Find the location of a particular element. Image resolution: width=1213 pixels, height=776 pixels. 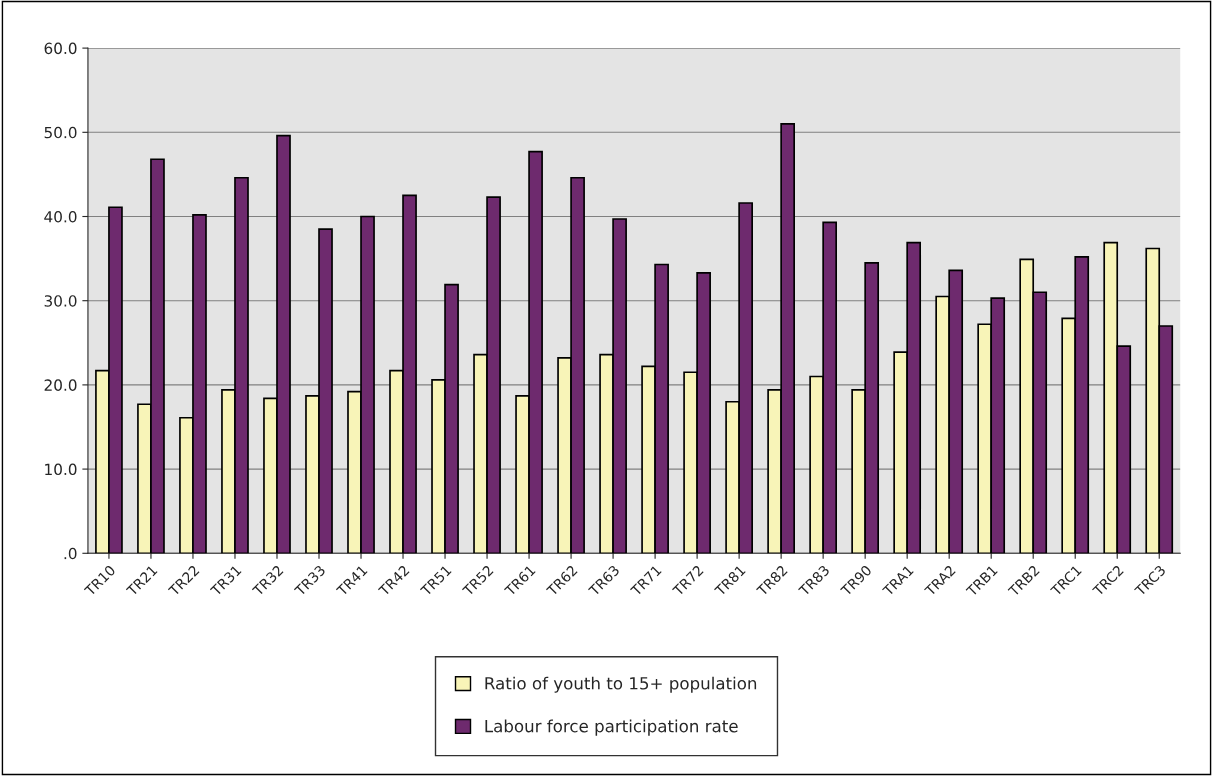

y-tick-label: 20.0 is located at coordinates (60, 385).